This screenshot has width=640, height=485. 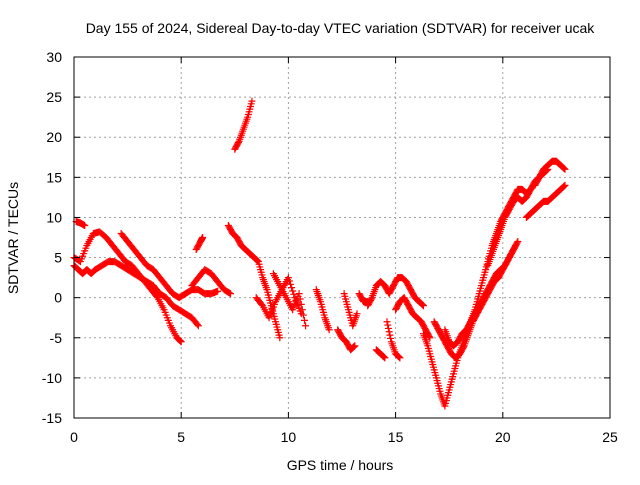 What do you see at coordinates (58, 258) in the screenshot?
I see `y-tick-label: 5` at bounding box center [58, 258].